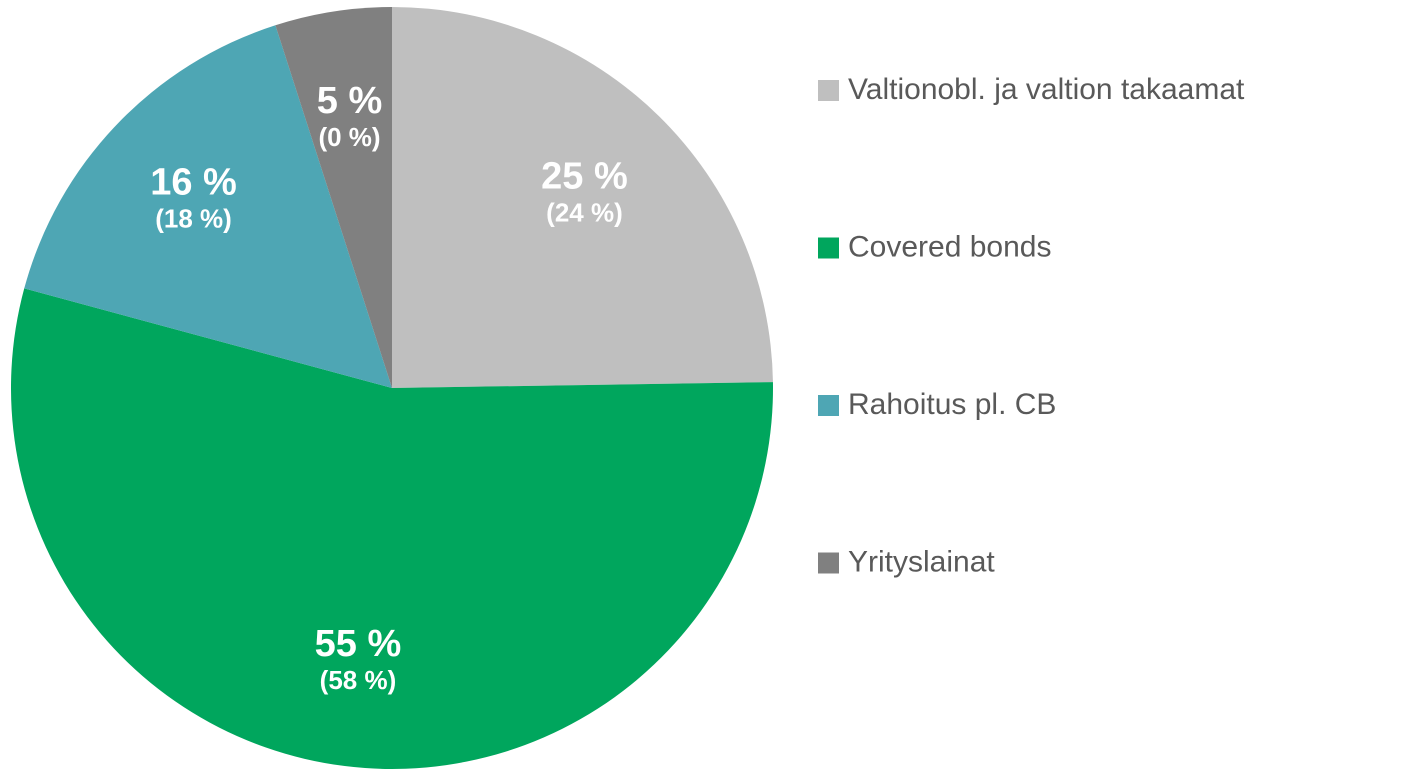  What do you see at coordinates (193, 183) in the screenshot?
I see `value-label: 16 %` at bounding box center [193, 183].